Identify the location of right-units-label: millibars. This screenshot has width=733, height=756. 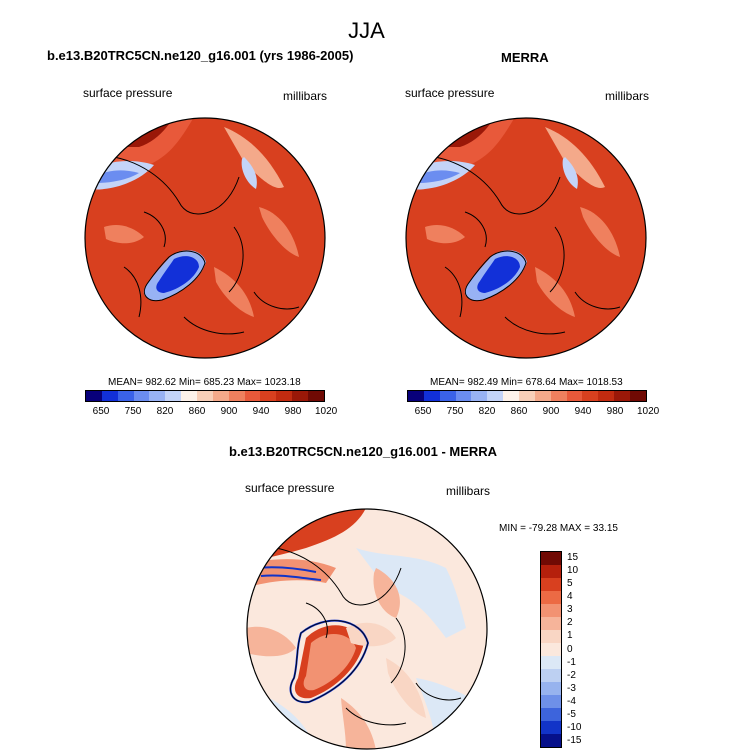
(627, 96).